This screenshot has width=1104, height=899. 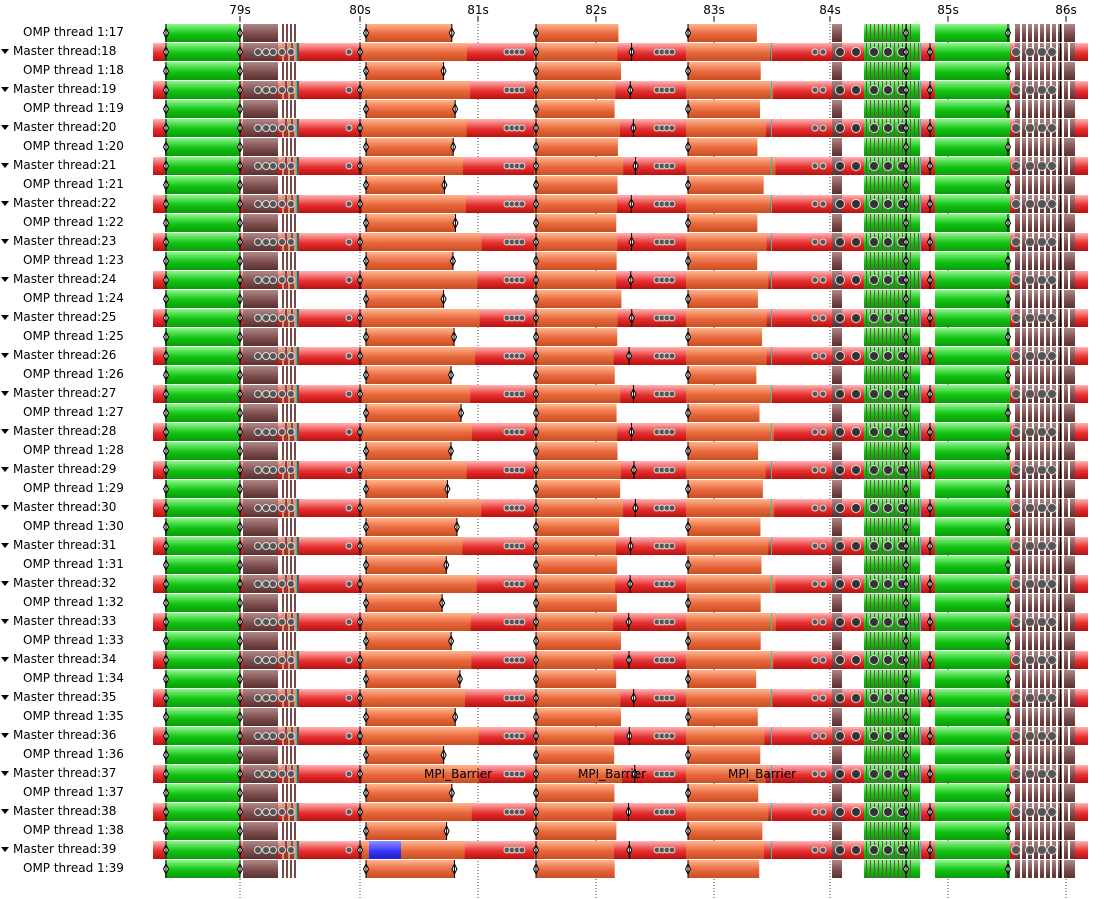 What do you see at coordinates (58, 849) in the screenshot?
I see `master-thread-label: Master thread:39` at bounding box center [58, 849].